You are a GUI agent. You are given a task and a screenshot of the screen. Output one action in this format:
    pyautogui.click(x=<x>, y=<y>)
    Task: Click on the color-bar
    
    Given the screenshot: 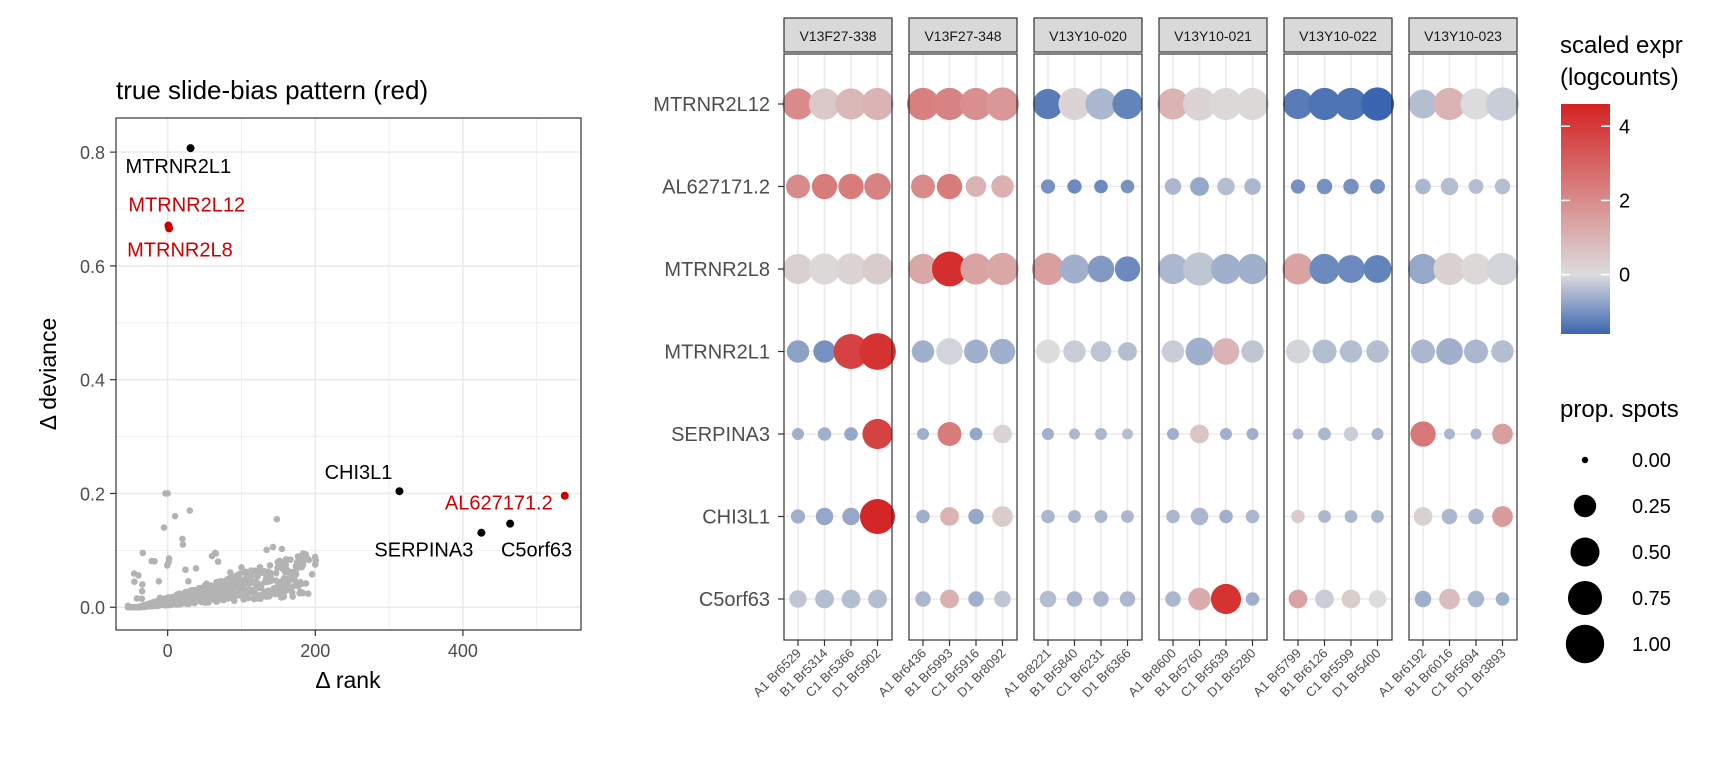 What is the action you would take?
    pyautogui.click(x=1585, y=219)
    